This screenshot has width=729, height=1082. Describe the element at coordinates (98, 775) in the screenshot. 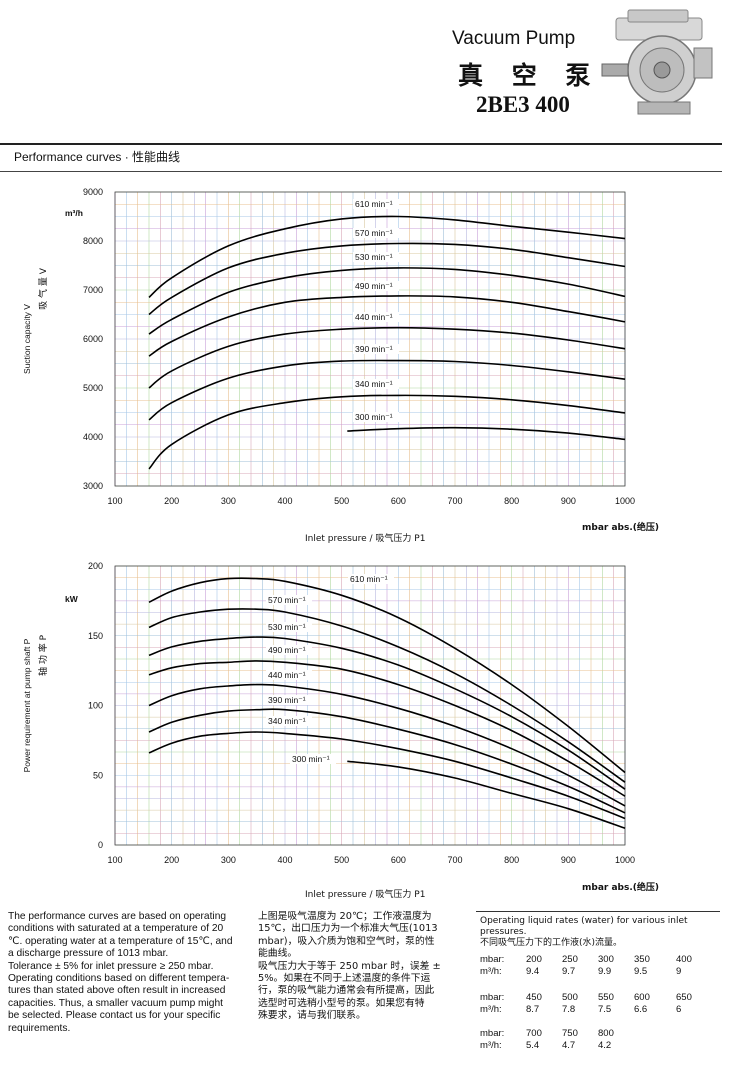

I see `chart-ytick-label: 50` at that location.